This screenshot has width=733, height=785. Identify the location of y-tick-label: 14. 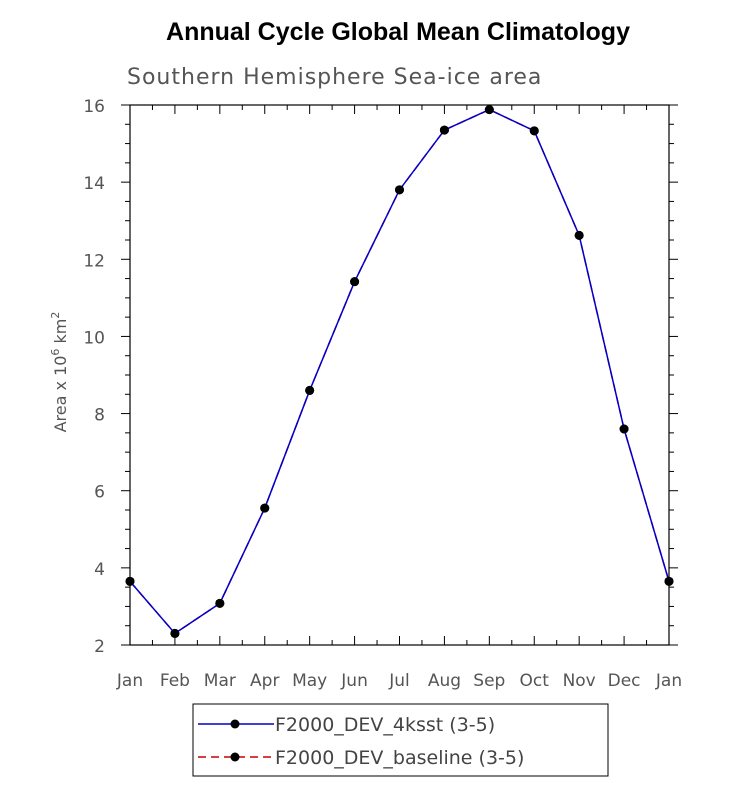
(94, 184).